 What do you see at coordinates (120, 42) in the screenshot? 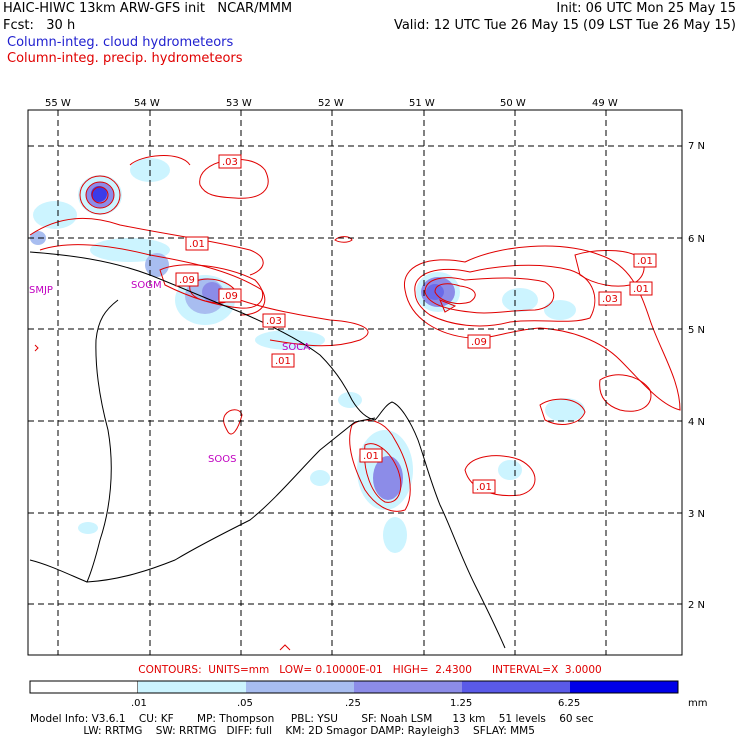
I see `field-label-cloud: Column-integ. cloud hydrometeors` at bounding box center [120, 42].